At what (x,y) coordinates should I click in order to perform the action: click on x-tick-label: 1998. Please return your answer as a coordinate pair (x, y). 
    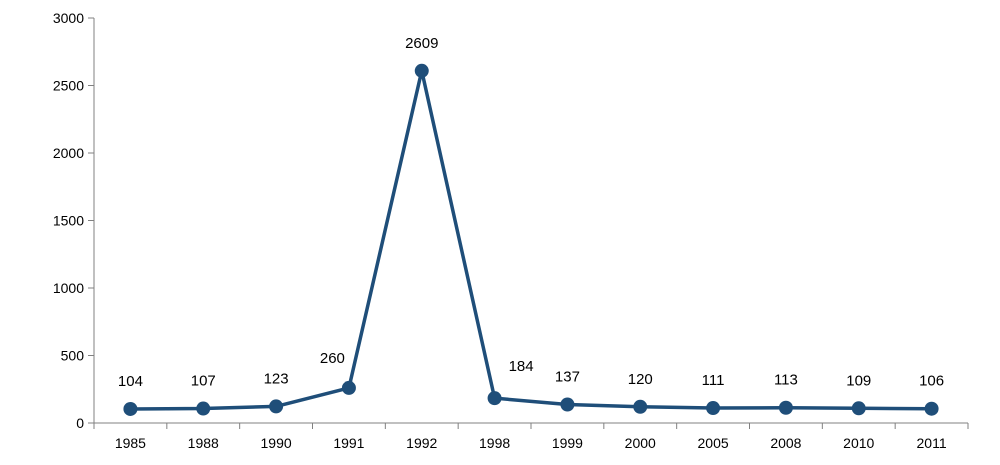
    Looking at the image, I should click on (494, 443).